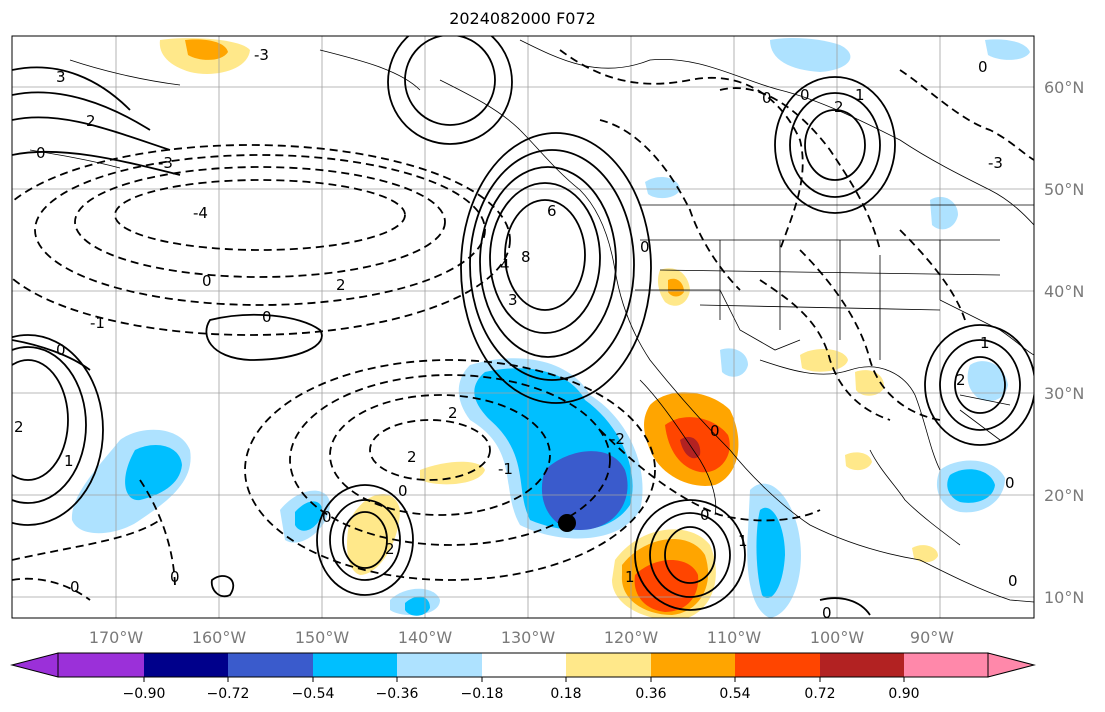 Image resolution: width=1105 pixels, height=712 pixels. Describe the element at coordinates (522, 18) in the screenshot. I see `map-title: 2024082000 F072` at that location.